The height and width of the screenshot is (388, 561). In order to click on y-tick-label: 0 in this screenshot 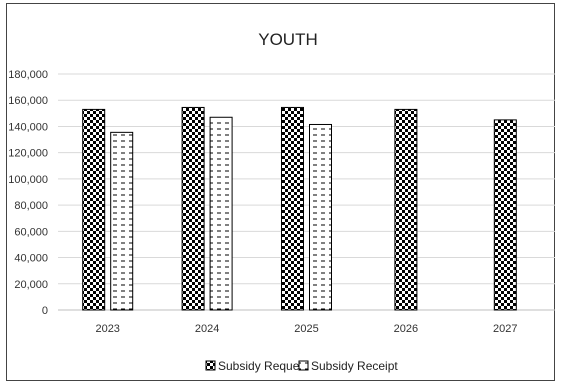, I will do `click(45, 311)`.